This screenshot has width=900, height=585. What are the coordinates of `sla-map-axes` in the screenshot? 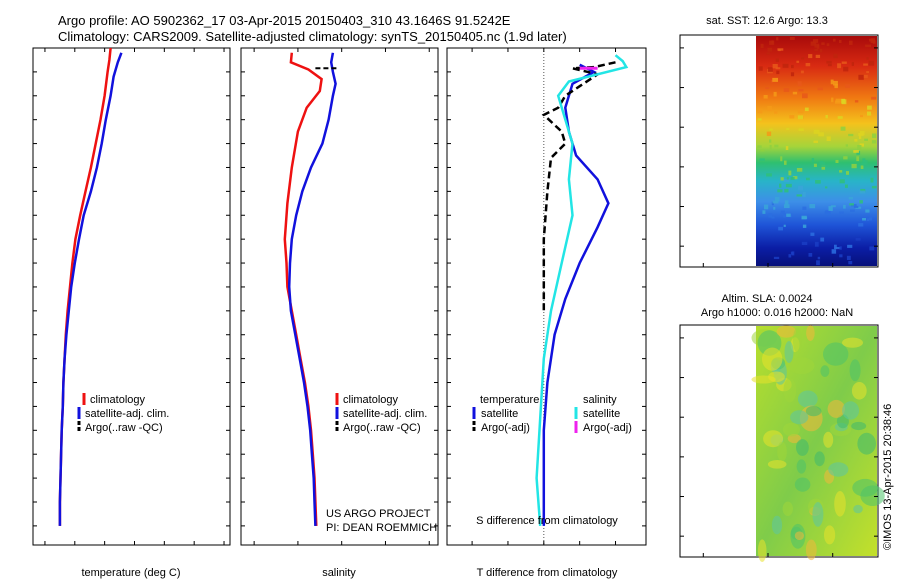 It's located at (779, 447).